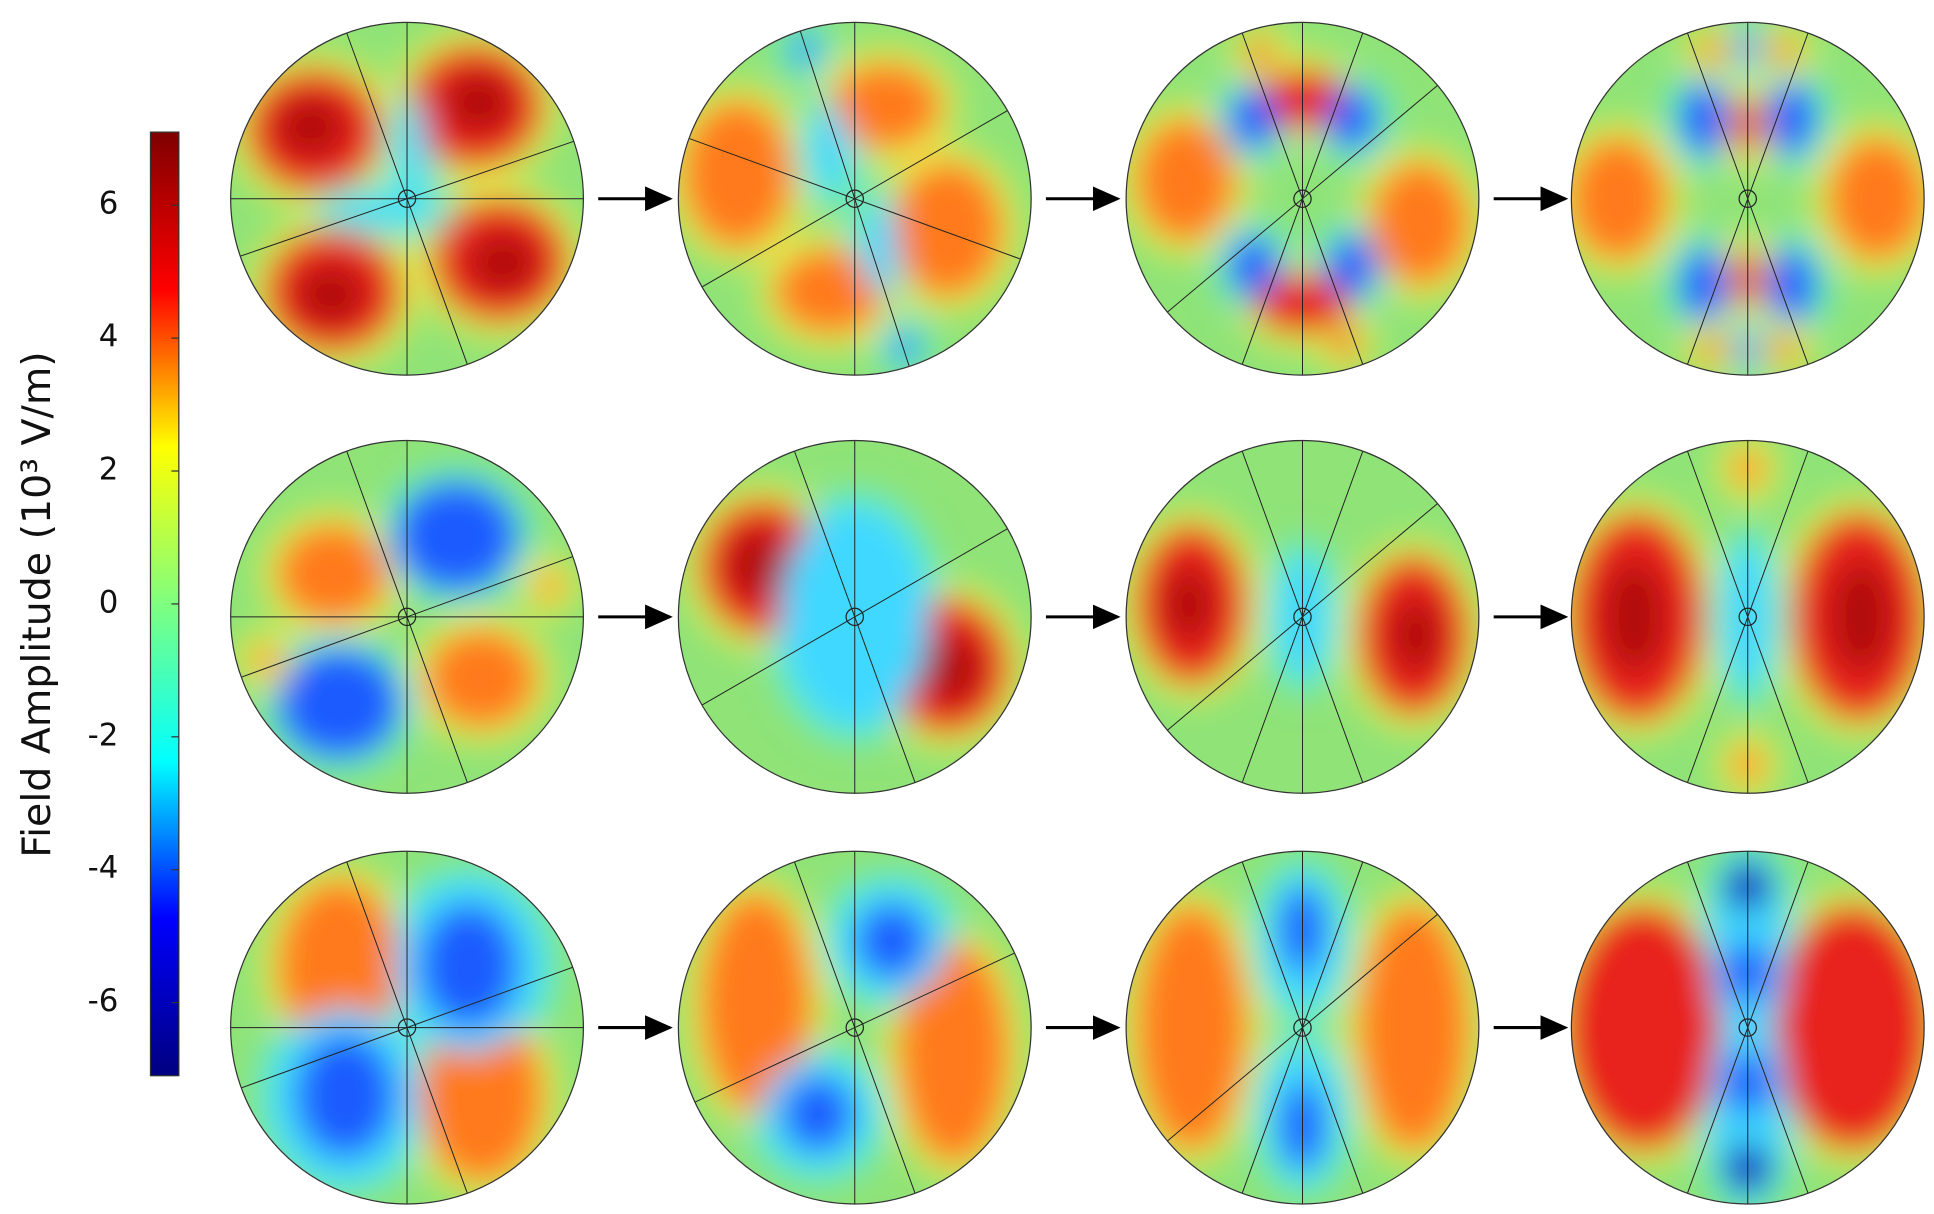 Image resolution: width=1934 pixels, height=1214 pixels. I want to click on colorbar-label: Field Amplitude (10³ V/m), so click(37, 604).